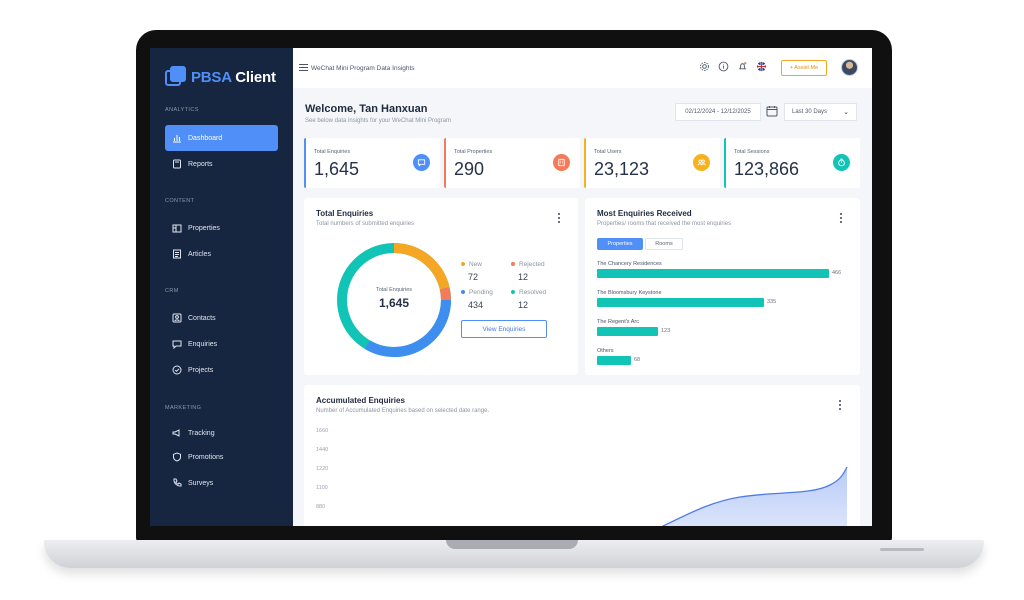 The width and height of the screenshot is (1024, 600). What do you see at coordinates (394, 290) in the screenshot?
I see `donut-center-label: Total Enquiries` at bounding box center [394, 290].